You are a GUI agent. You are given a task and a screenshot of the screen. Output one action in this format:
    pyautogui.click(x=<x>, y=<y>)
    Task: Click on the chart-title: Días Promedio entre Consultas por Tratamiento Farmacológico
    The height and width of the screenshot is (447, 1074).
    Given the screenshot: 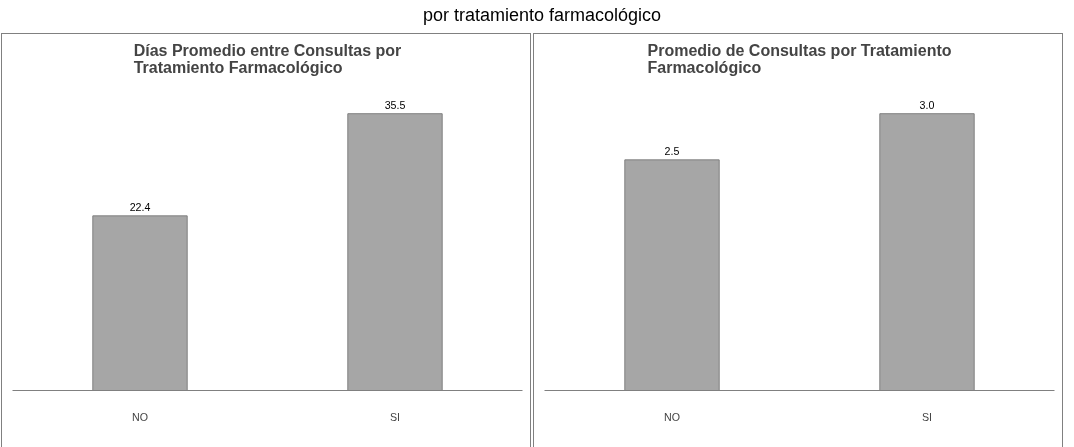 What is the action you would take?
    pyautogui.click(x=267, y=58)
    